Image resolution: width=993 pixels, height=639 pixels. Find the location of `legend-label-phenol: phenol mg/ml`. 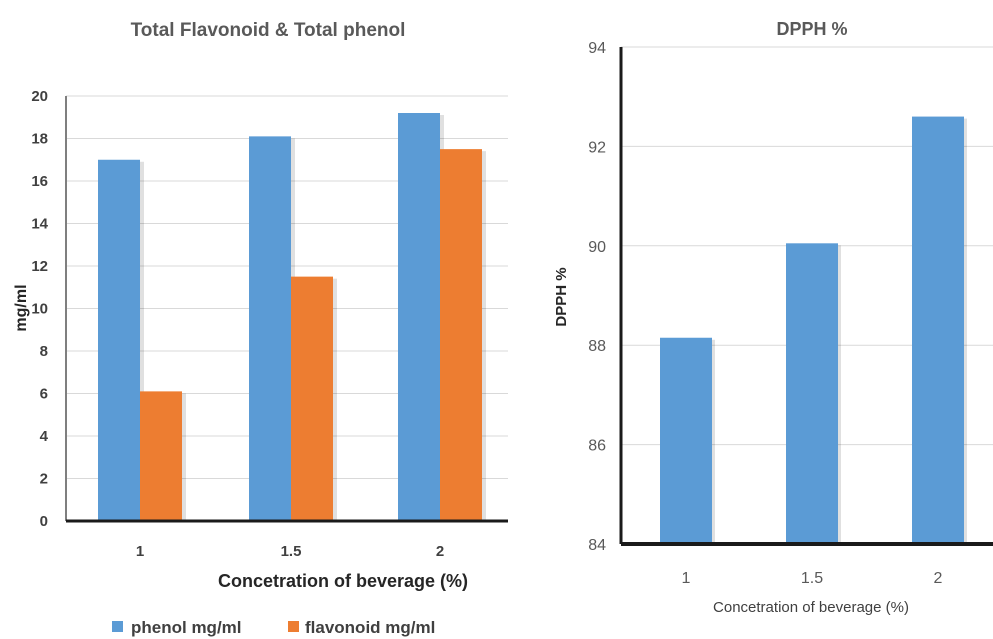

legend-label-phenol: phenol mg/ml is located at coordinates (186, 627).